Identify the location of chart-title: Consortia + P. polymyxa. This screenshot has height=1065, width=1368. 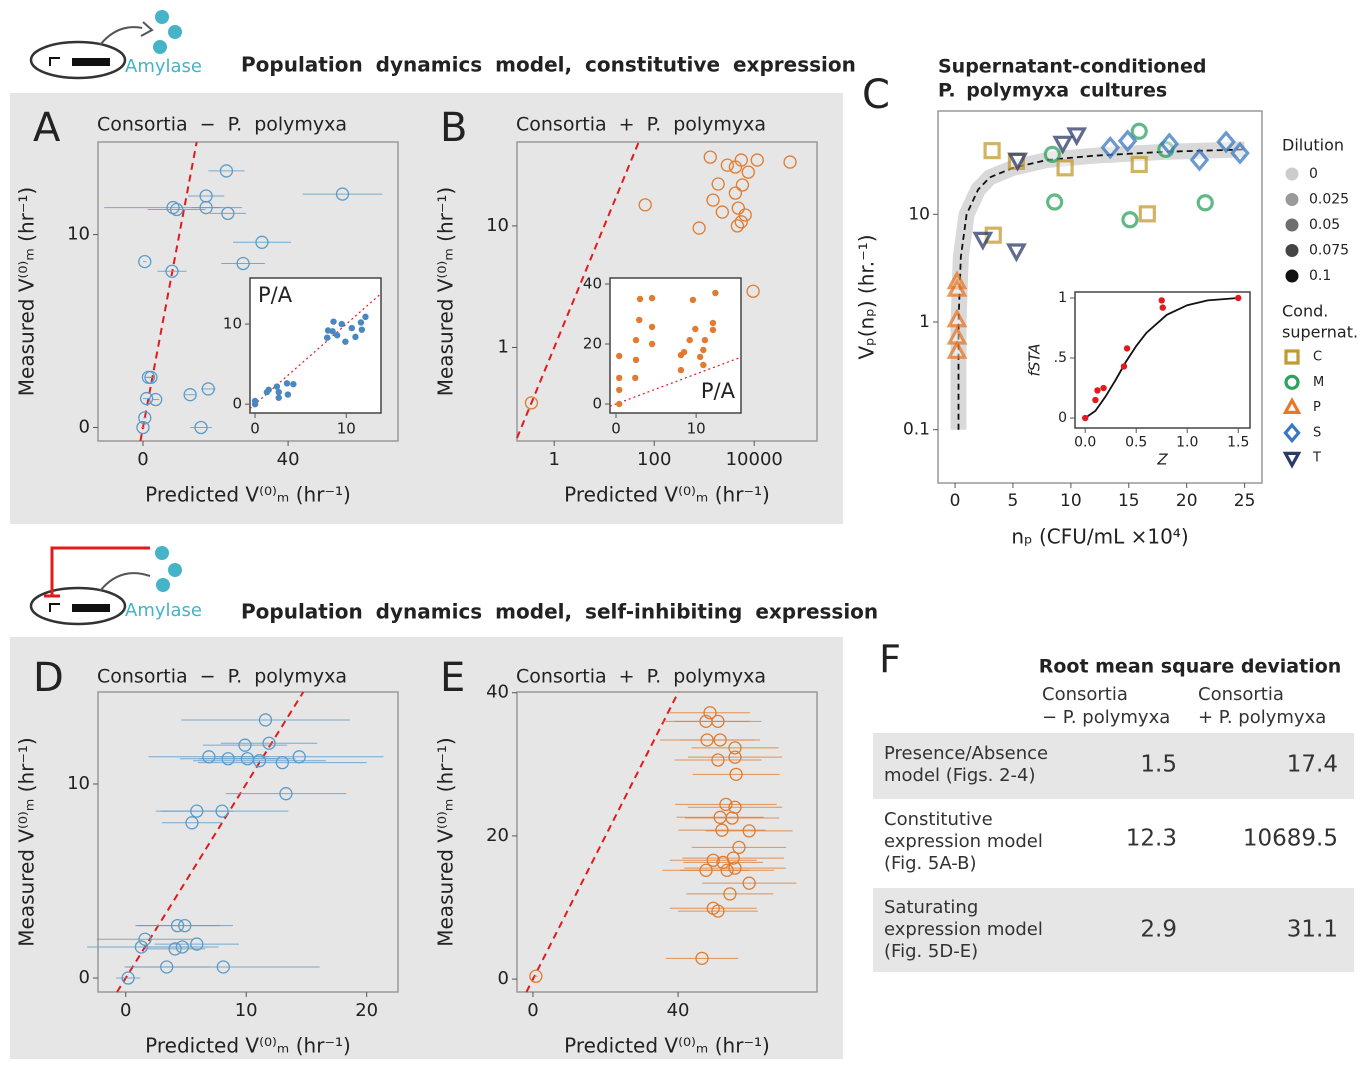
(641, 125).